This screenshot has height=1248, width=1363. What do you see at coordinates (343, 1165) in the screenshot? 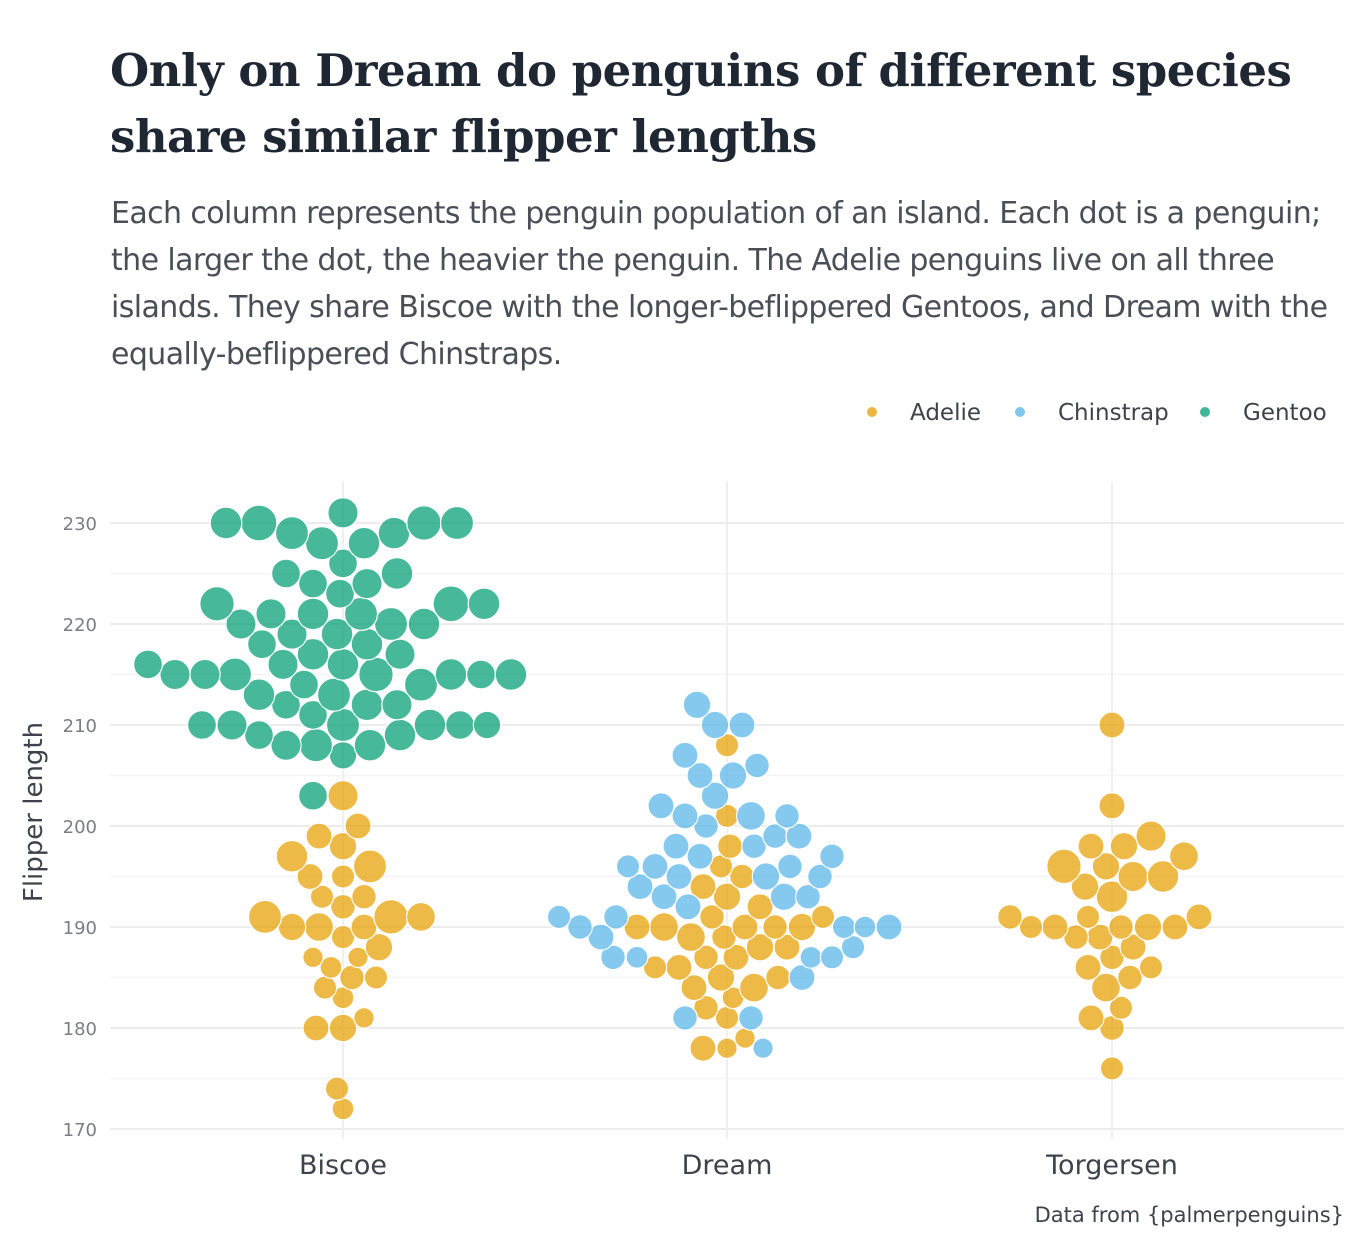
I see `x-tick-label: Biscoe` at bounding box center [343, 1165].